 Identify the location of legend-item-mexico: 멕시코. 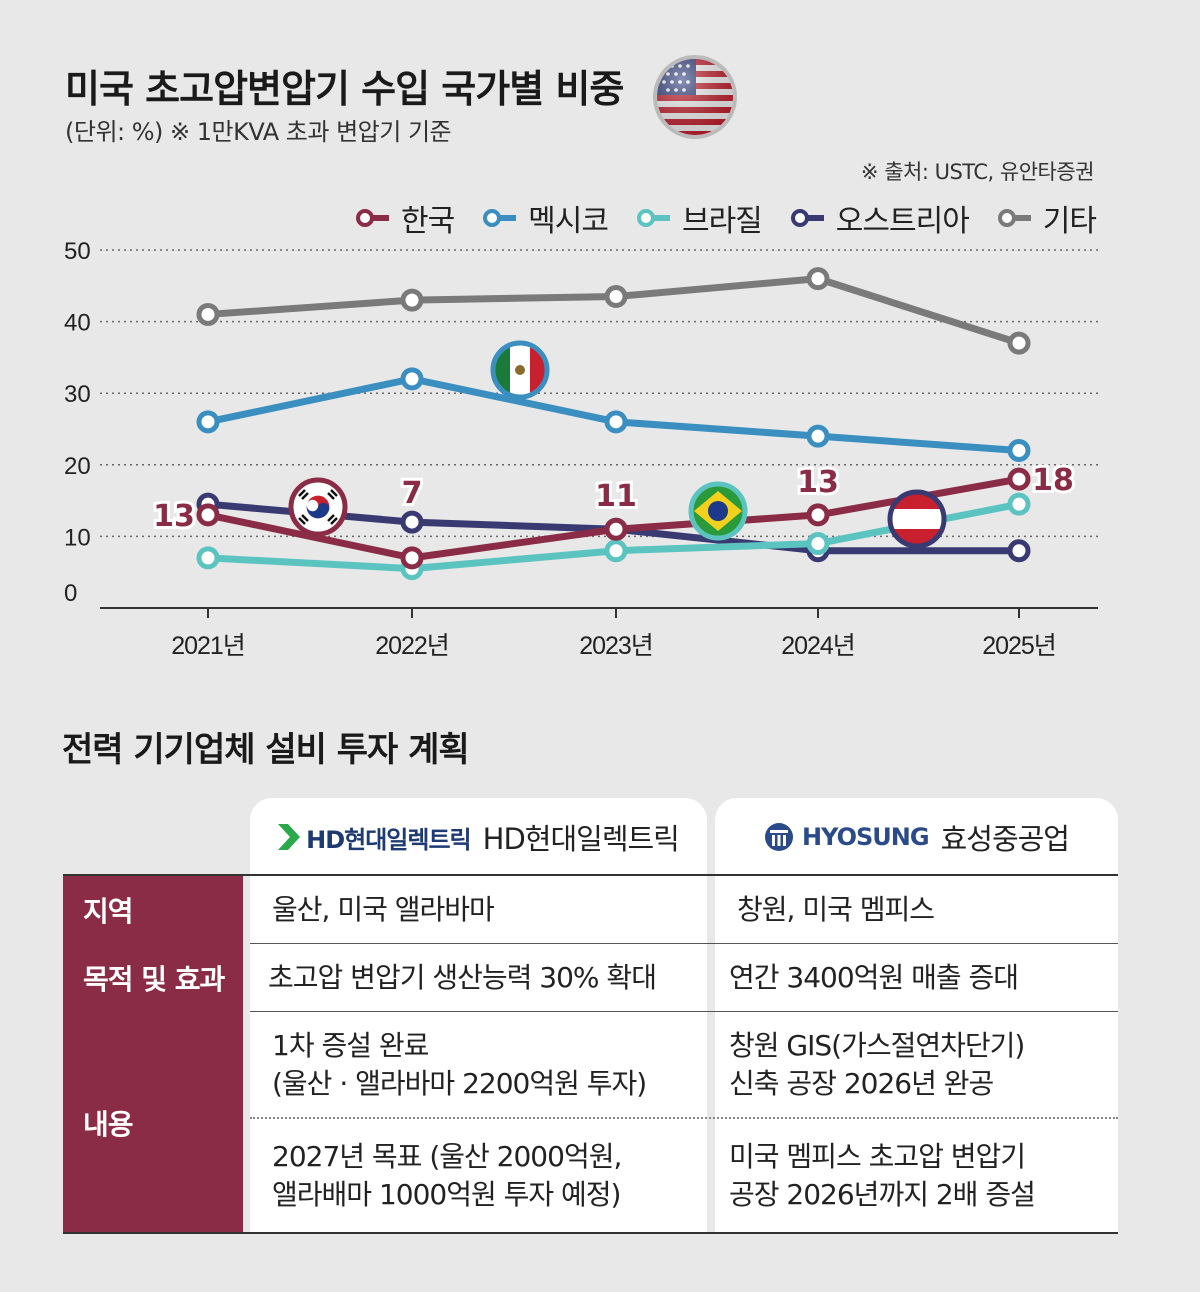
(544, 218).